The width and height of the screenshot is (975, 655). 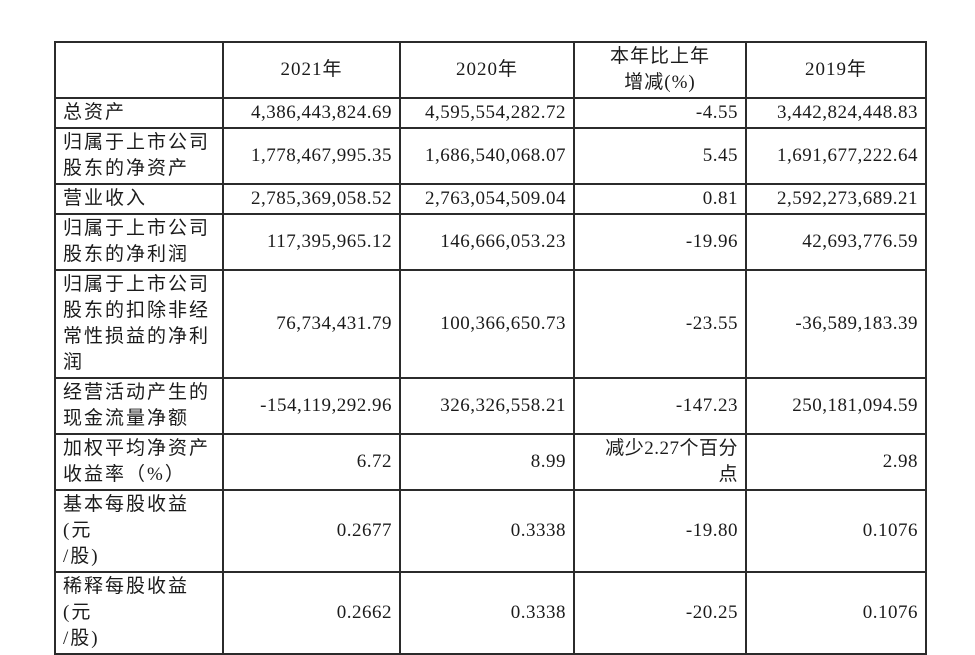 What do you see at coordinates (487, 113) in the screenshot?
I see `value-2020: 4,595,554,282.72` at bounding box center [487, 113].